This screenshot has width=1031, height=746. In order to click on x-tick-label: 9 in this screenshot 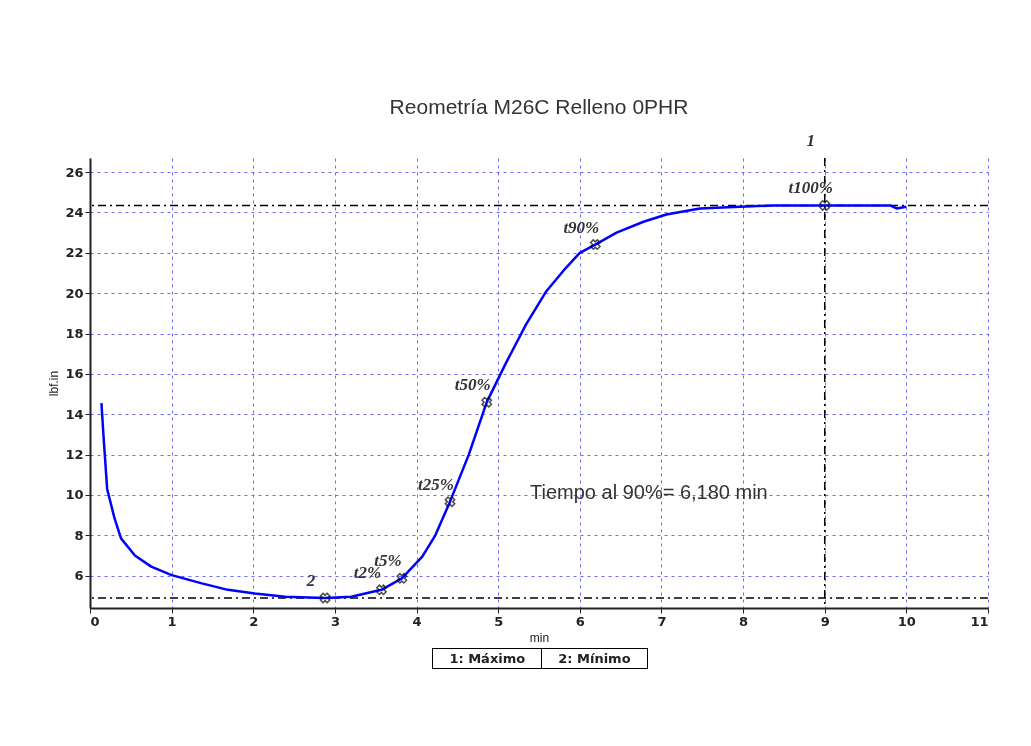, I will do `click(825, 621)`.